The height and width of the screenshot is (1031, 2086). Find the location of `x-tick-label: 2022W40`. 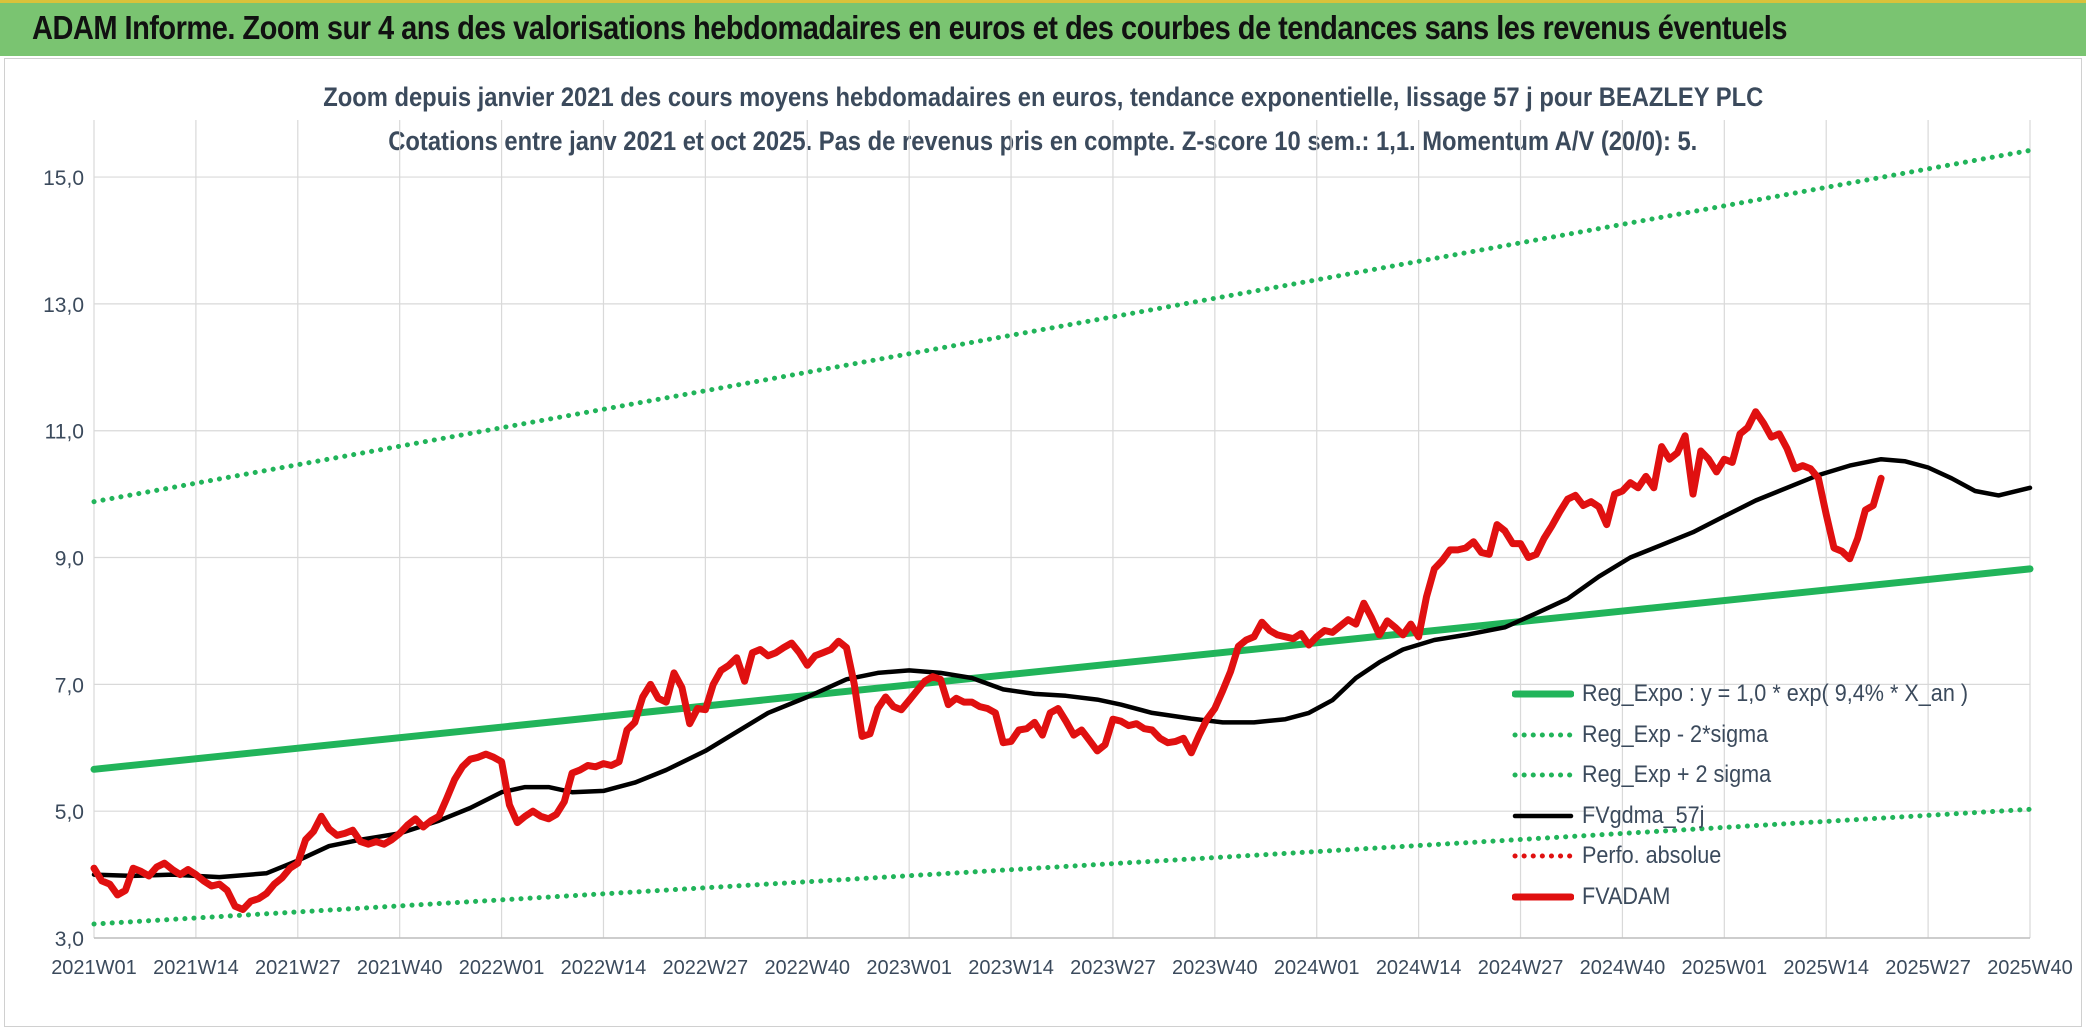

x-tick-label: 2022W40 is located at coordinates (807, 968).